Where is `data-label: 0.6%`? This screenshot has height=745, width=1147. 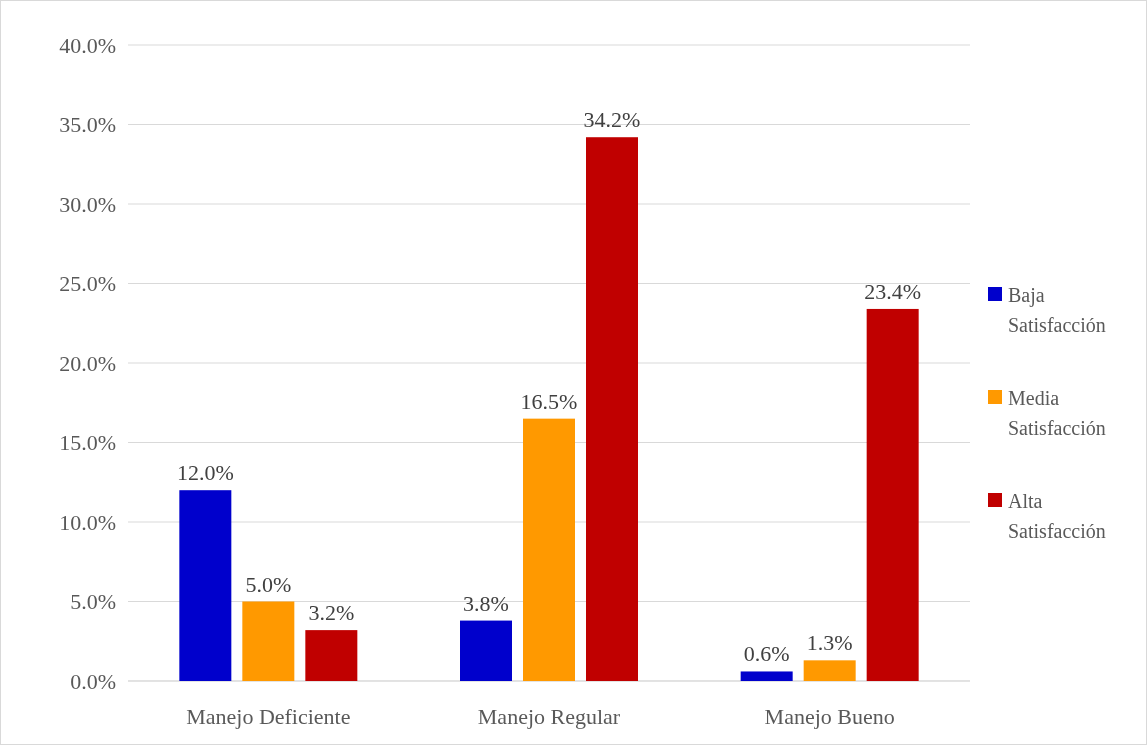 data-label: 0.6% is located at coordinates (766, 654).